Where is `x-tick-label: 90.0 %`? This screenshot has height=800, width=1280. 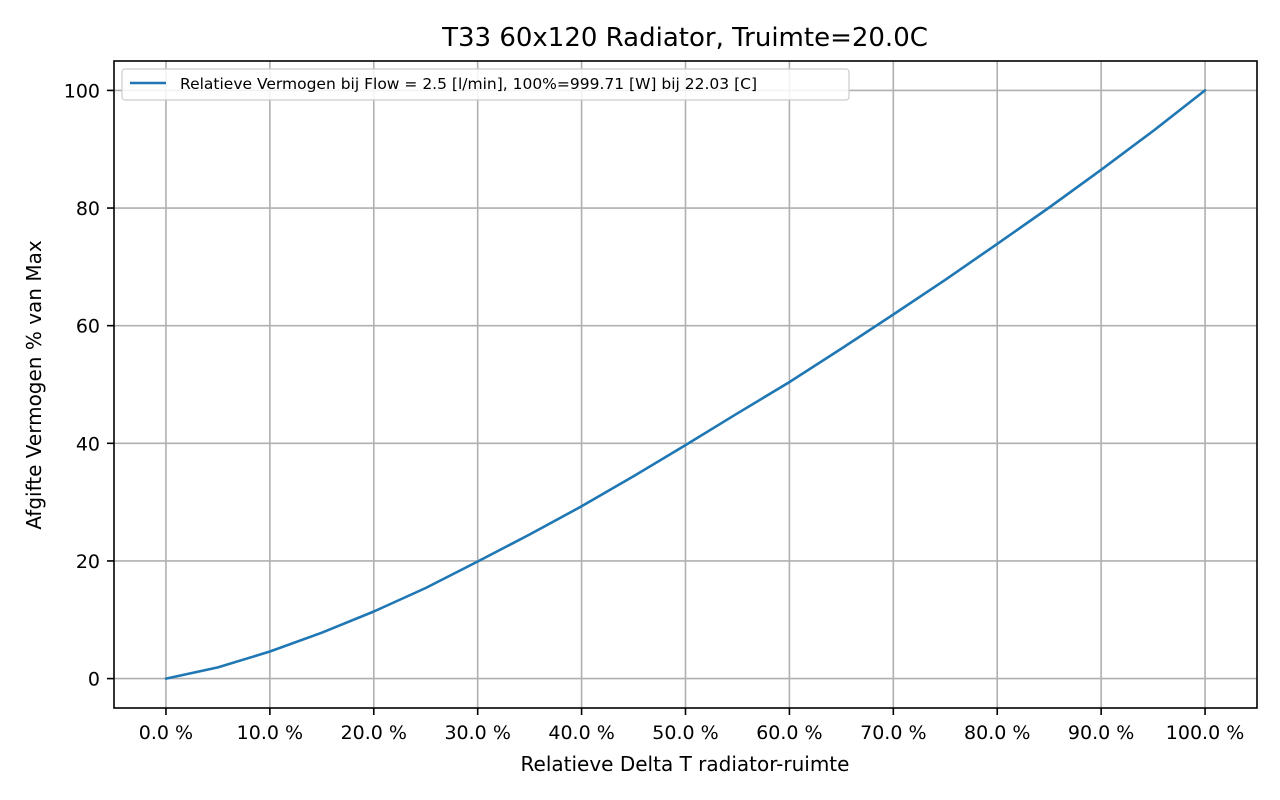
x-tick-label: 90.0 % is located at coordinates (1101, 733).